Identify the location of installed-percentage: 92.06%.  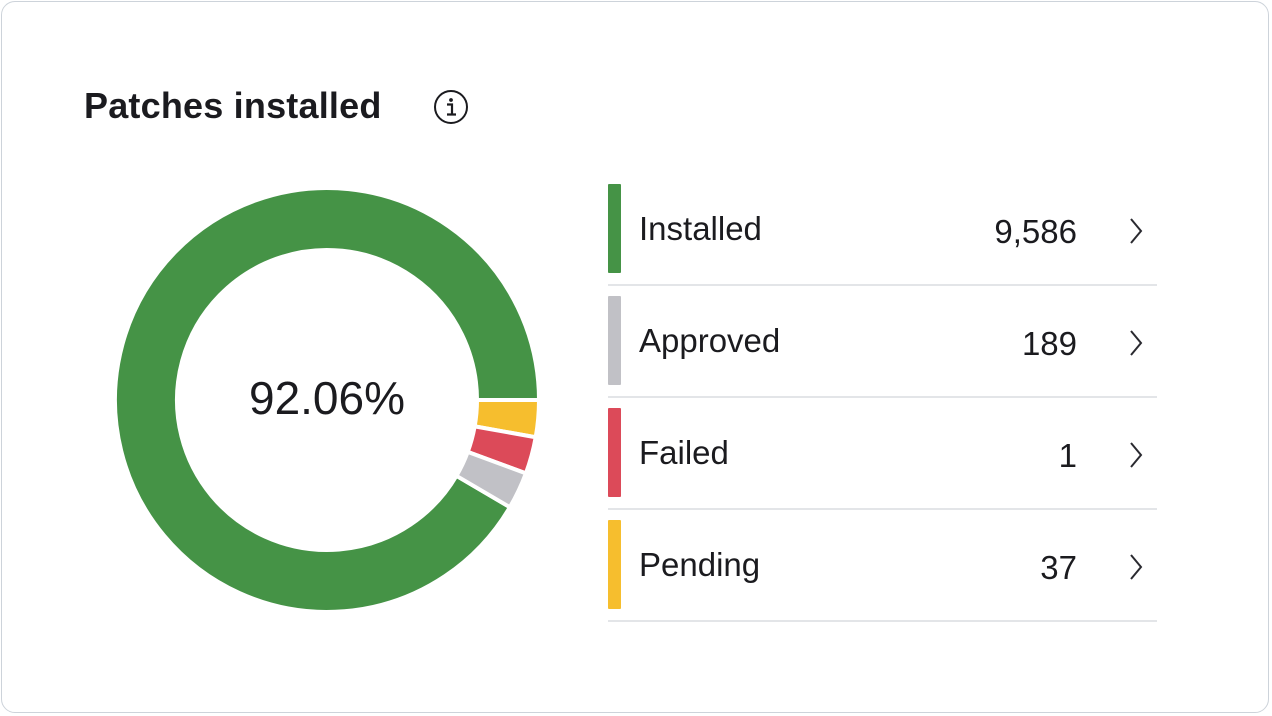
(326, 398).